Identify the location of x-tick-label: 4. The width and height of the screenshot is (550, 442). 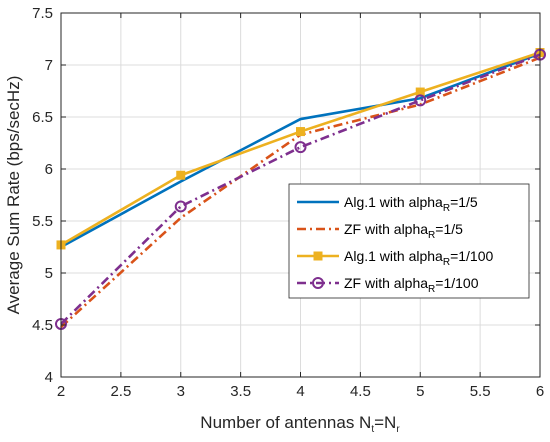
(300, 391).